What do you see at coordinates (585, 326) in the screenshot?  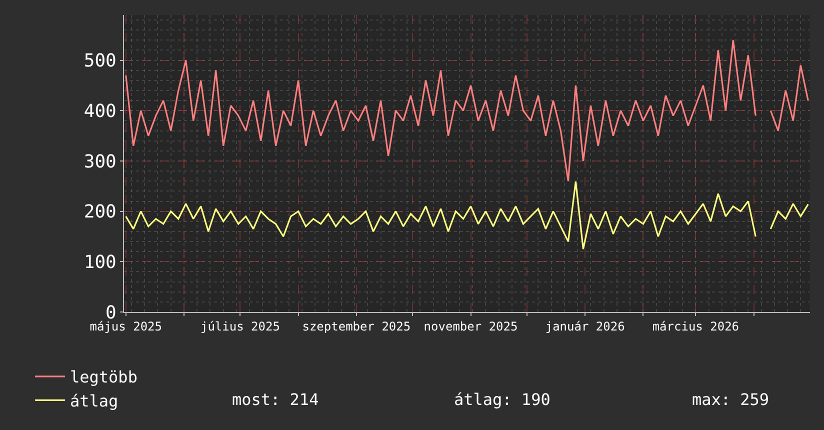 I see `x-tick-label: január 2026` at bounding box center [585, 326].